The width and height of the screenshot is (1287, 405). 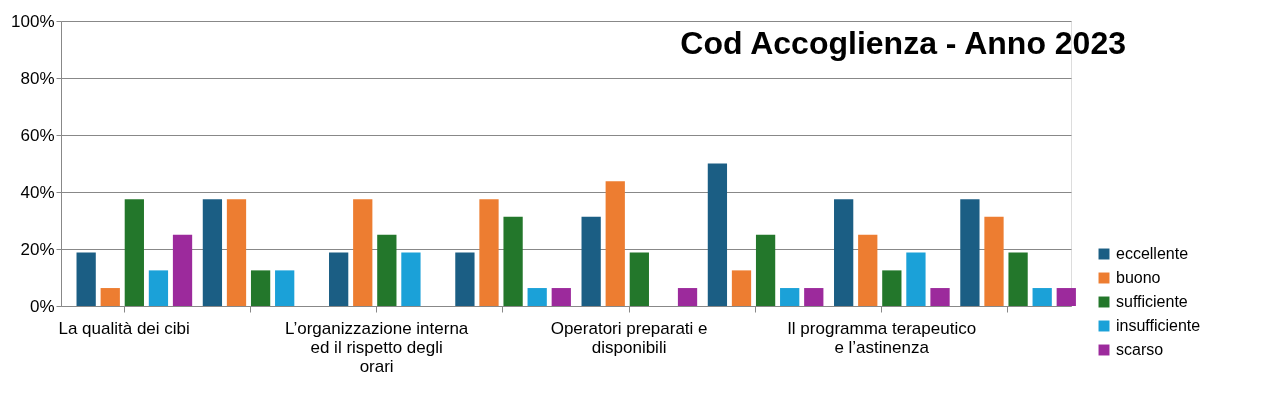 What do you see at coordinates (33, 21) in the screenshot?
I see `y-tick-label: 100%` at bounding box center [33, 21].